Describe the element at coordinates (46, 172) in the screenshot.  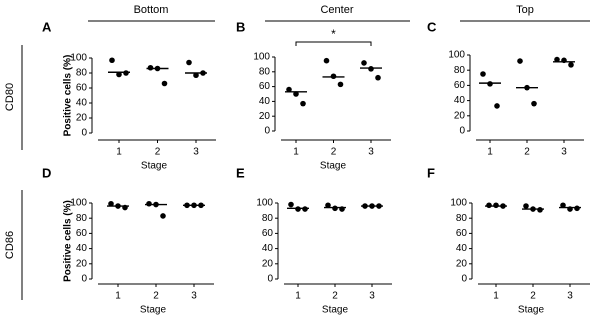
I see `panel-label: D` at that location.